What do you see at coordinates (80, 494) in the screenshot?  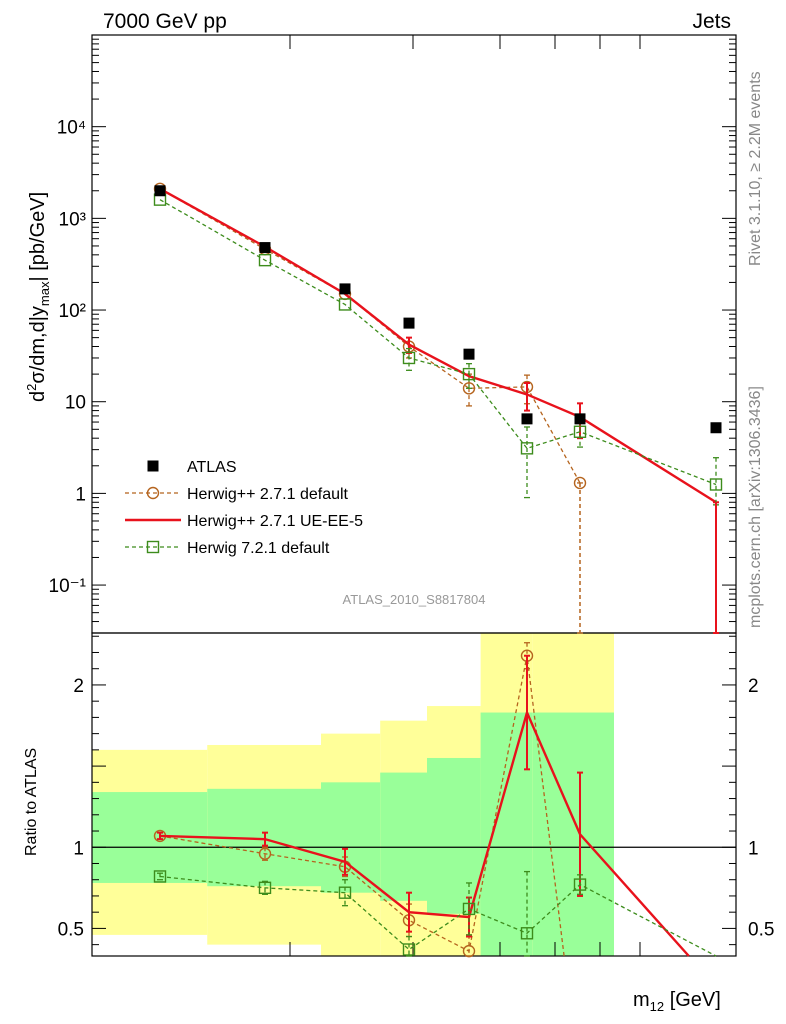 I see `main-y-tick-label: 1` at bounding box center [80, 494].